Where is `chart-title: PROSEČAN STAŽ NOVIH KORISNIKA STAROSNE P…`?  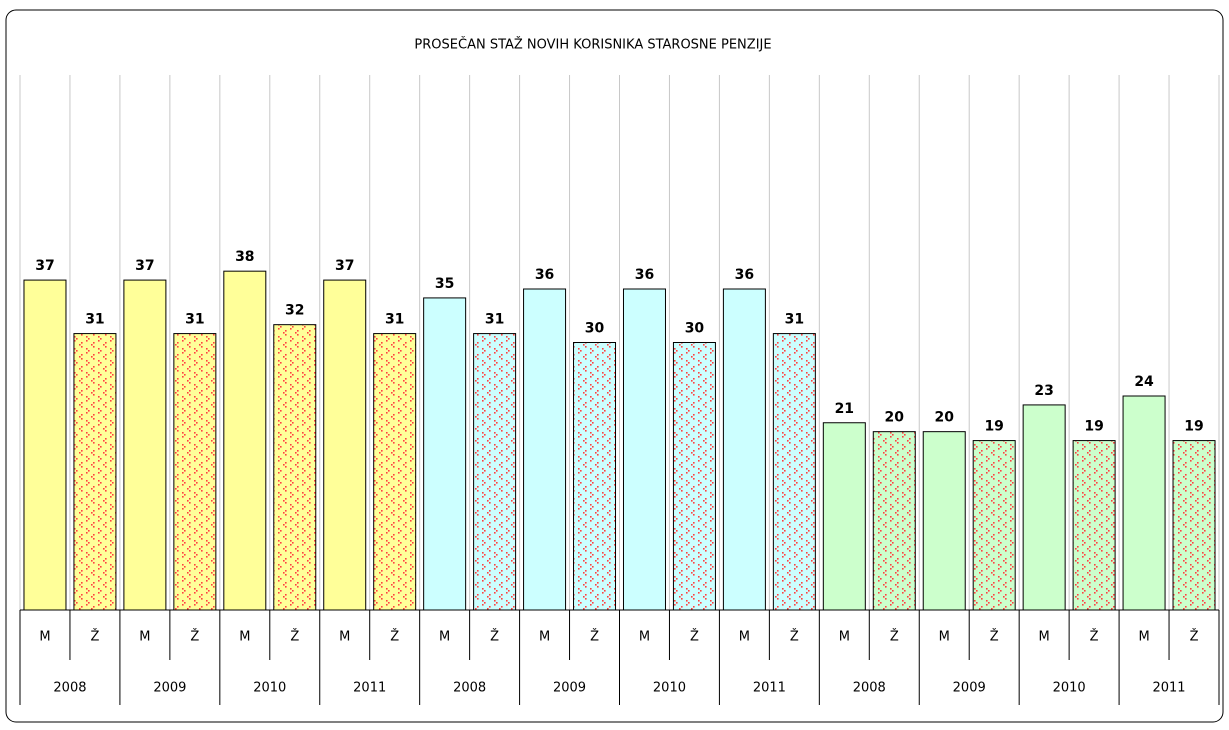 chart-title: PROSEČAN STAŽ NOVIH KORISNIKA STAROSNE P… is located at coordinates (592, 45).